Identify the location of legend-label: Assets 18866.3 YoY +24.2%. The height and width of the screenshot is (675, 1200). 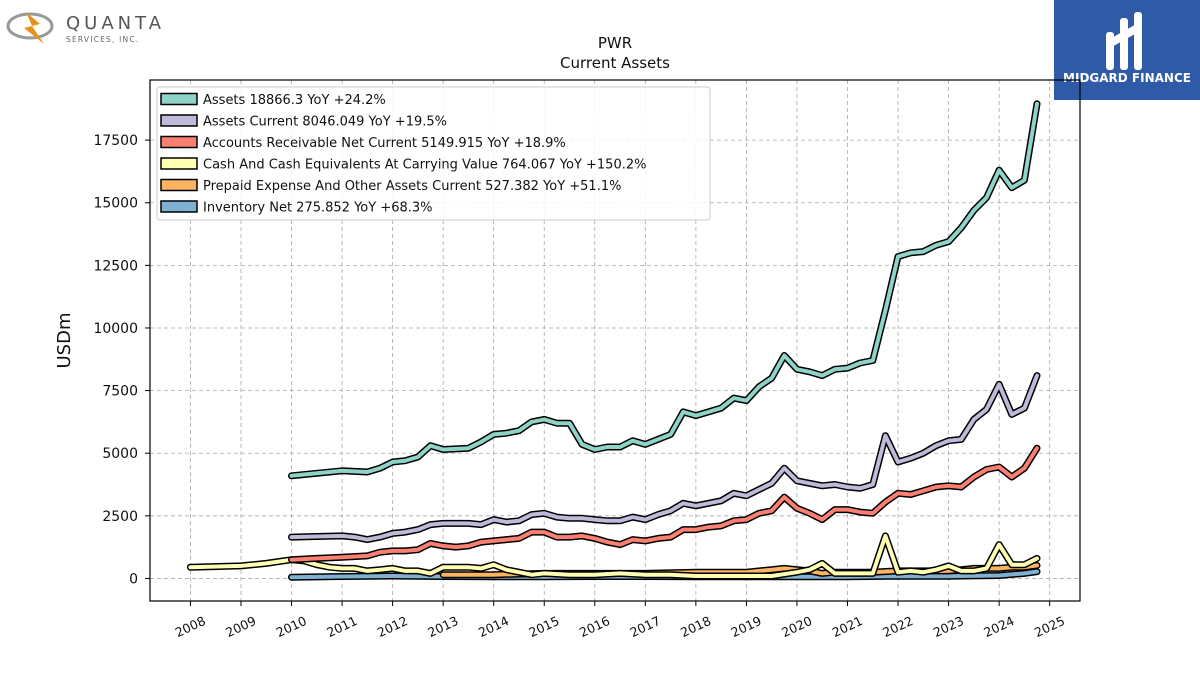
(294, 100).